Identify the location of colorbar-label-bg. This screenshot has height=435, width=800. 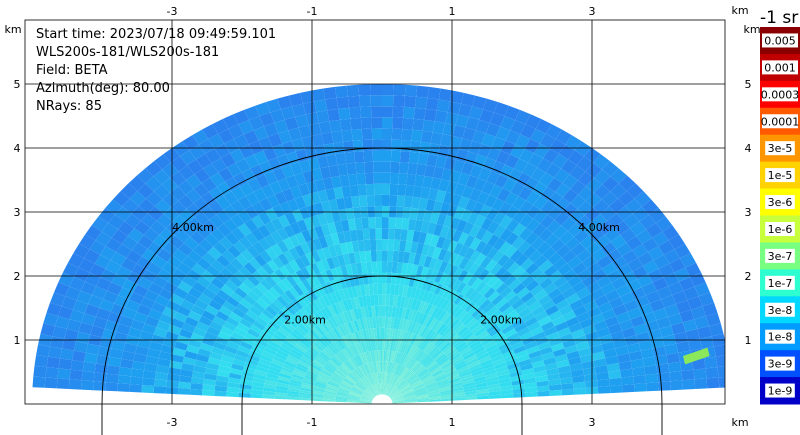
(780, 363).